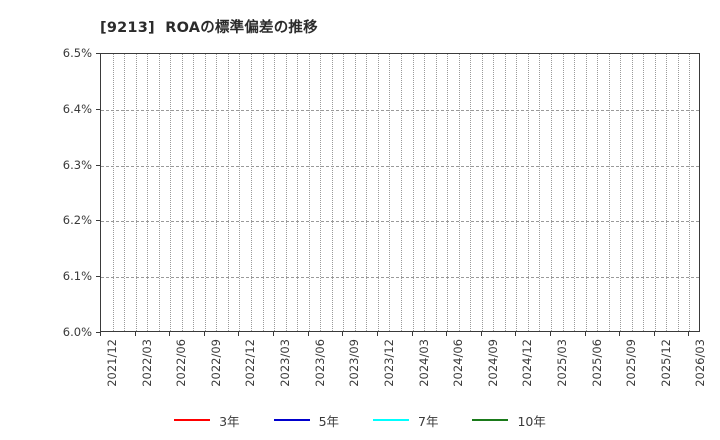  What do you see at coordinates (631, 363) in the screenshot?
I see `x-axis-tick-label: 2025/09` at bounding box center [631, 363].